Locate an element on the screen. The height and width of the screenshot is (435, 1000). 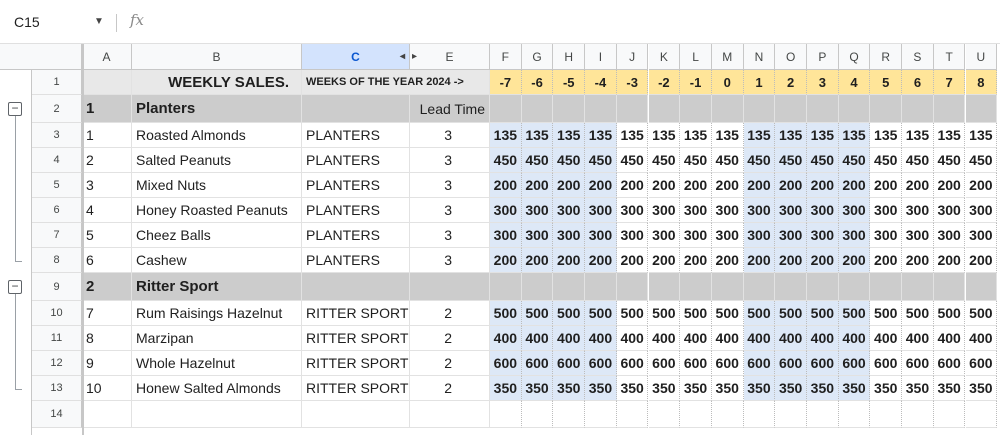
column-header-t: T is located at coordinates (949, 57).